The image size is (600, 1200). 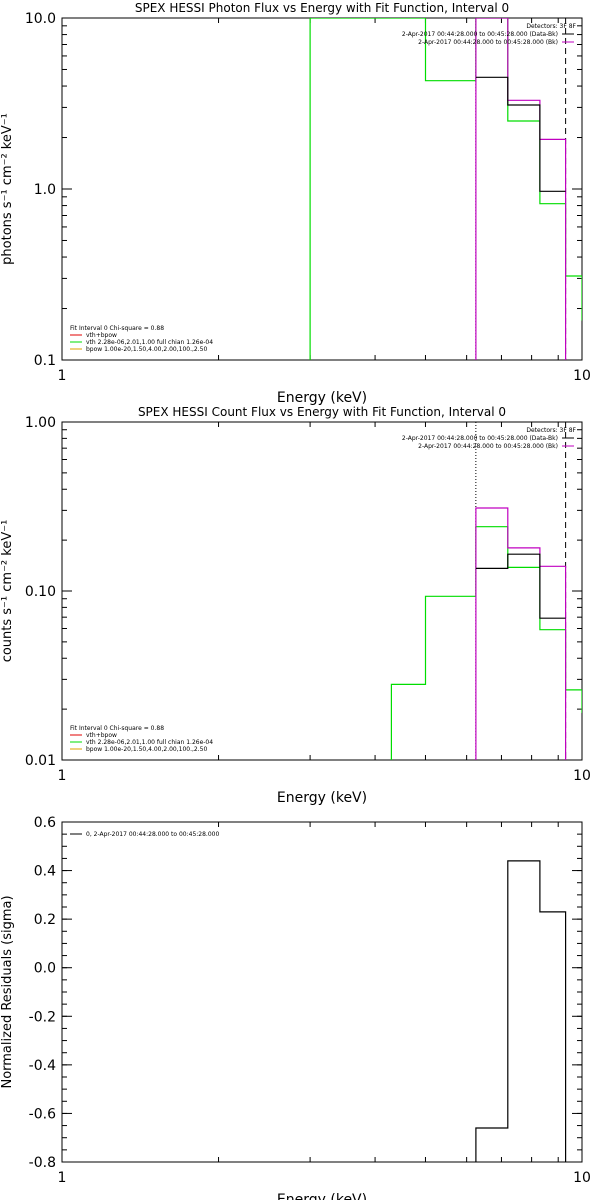 What do you see at coordinates (42, 1163) in the screenshot?
I see `y-tick-label: -0.8` at bounding box center [42, 1163].